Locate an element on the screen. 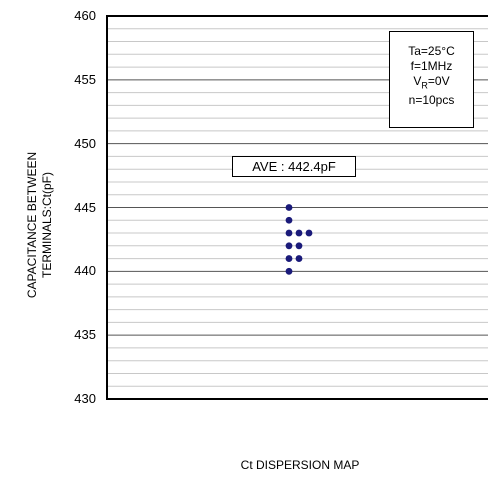  condition-frequency: f=1MHz is located at coordinates (431, 66).